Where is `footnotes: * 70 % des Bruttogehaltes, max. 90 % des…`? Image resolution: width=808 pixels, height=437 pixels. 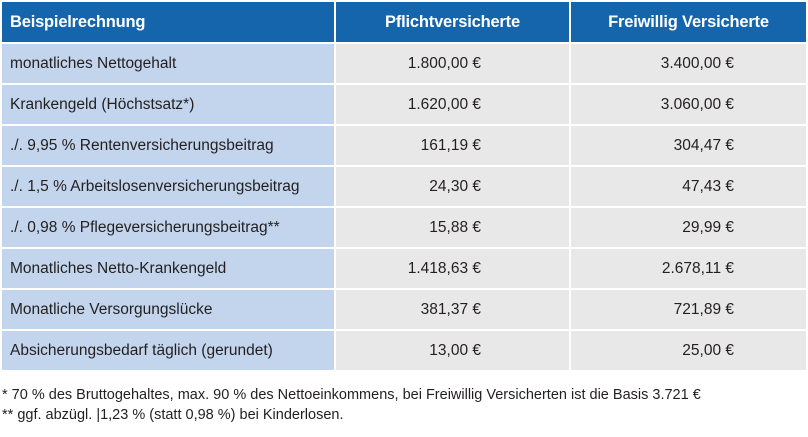
footnotes: * 70 % des Bruttogehaltes, max. 90 % des… is located at coordinates (404, 405).